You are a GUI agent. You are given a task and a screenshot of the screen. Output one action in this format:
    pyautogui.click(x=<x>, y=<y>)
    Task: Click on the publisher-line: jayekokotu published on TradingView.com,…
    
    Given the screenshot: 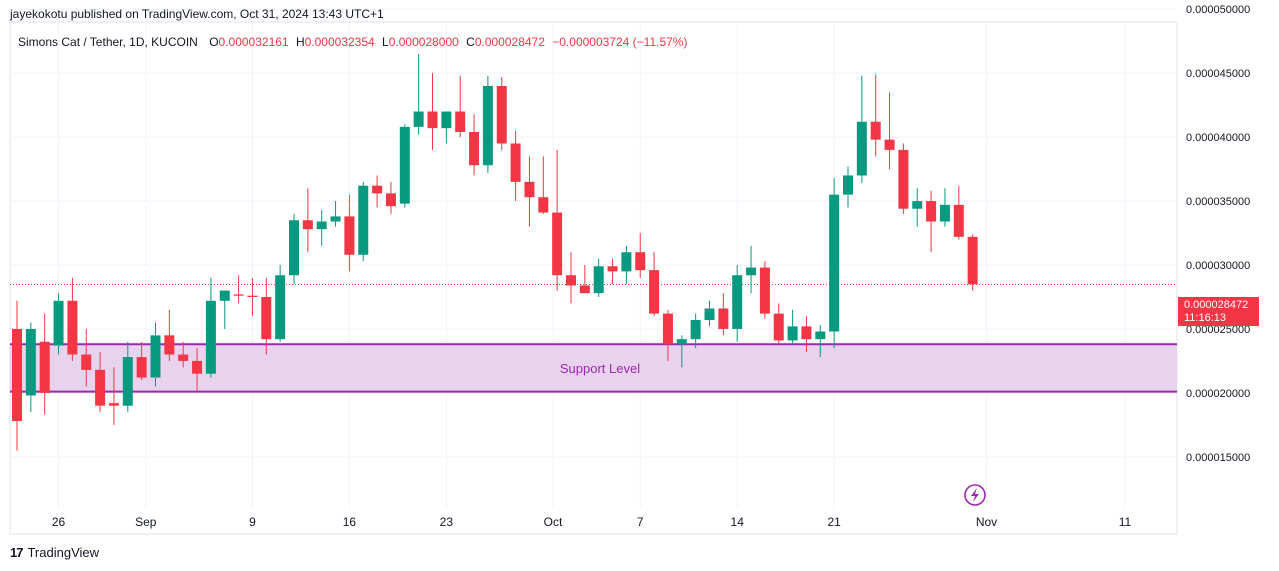 What is the action you would take?
    pyautogui.click(x=197, y=14)
    